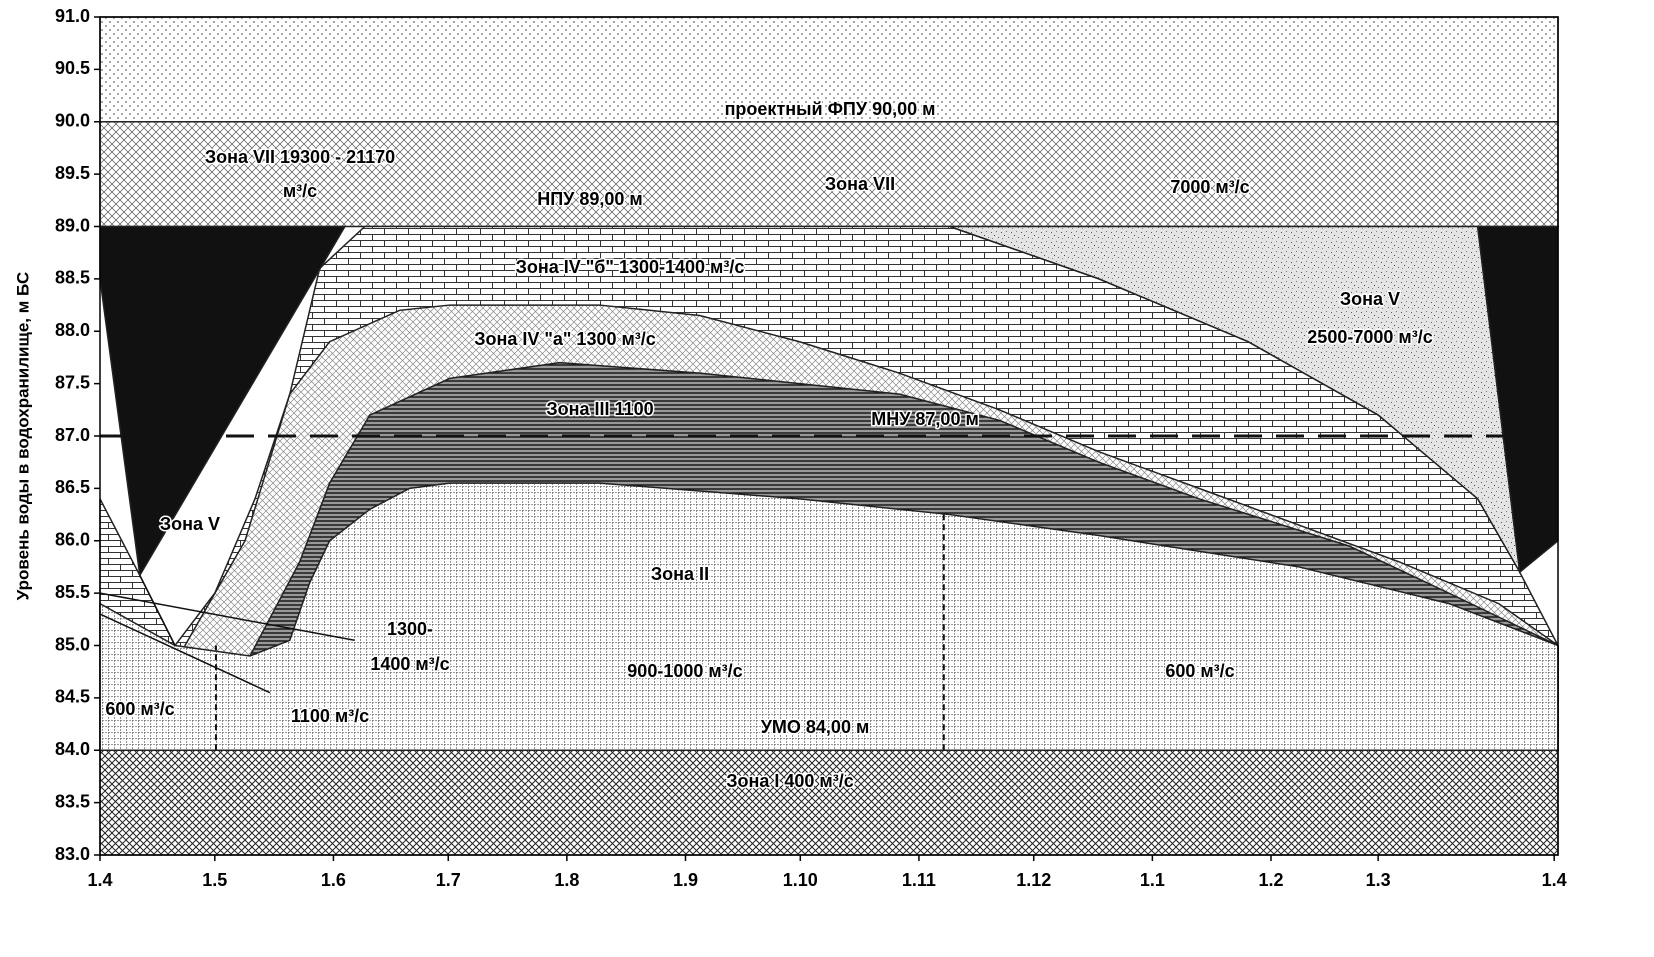  What do you see at coordinates (684, 671) in the screenshot?
I see `zone-annotation: 900-1000 м³/с` at bounding box center [684, 671].